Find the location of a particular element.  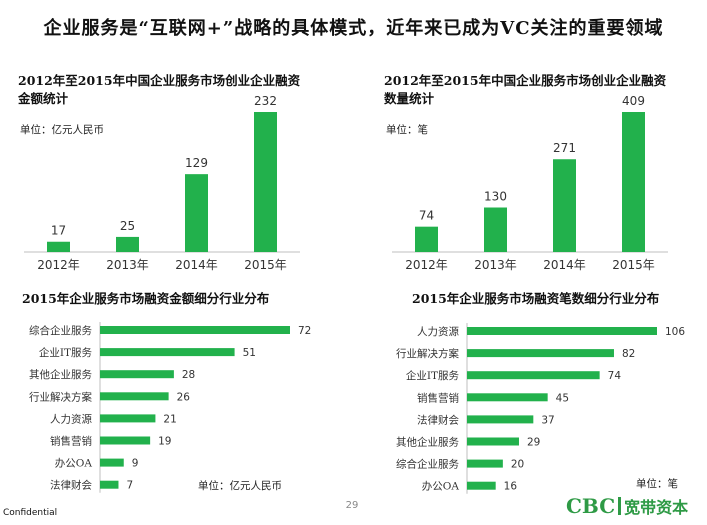

chart4-category-label: 行业解决方案 is located at coordinates (427, 353).